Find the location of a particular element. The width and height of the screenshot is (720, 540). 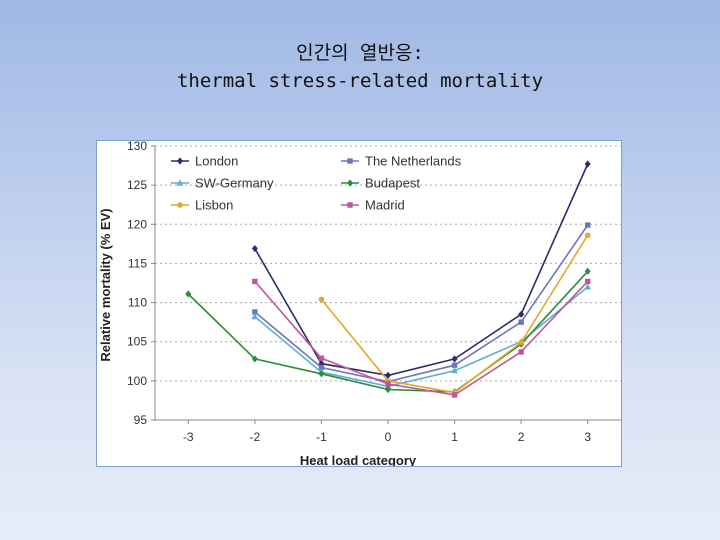

legend-label-lisbon: Lisbon is located at coordinates (214, 205).